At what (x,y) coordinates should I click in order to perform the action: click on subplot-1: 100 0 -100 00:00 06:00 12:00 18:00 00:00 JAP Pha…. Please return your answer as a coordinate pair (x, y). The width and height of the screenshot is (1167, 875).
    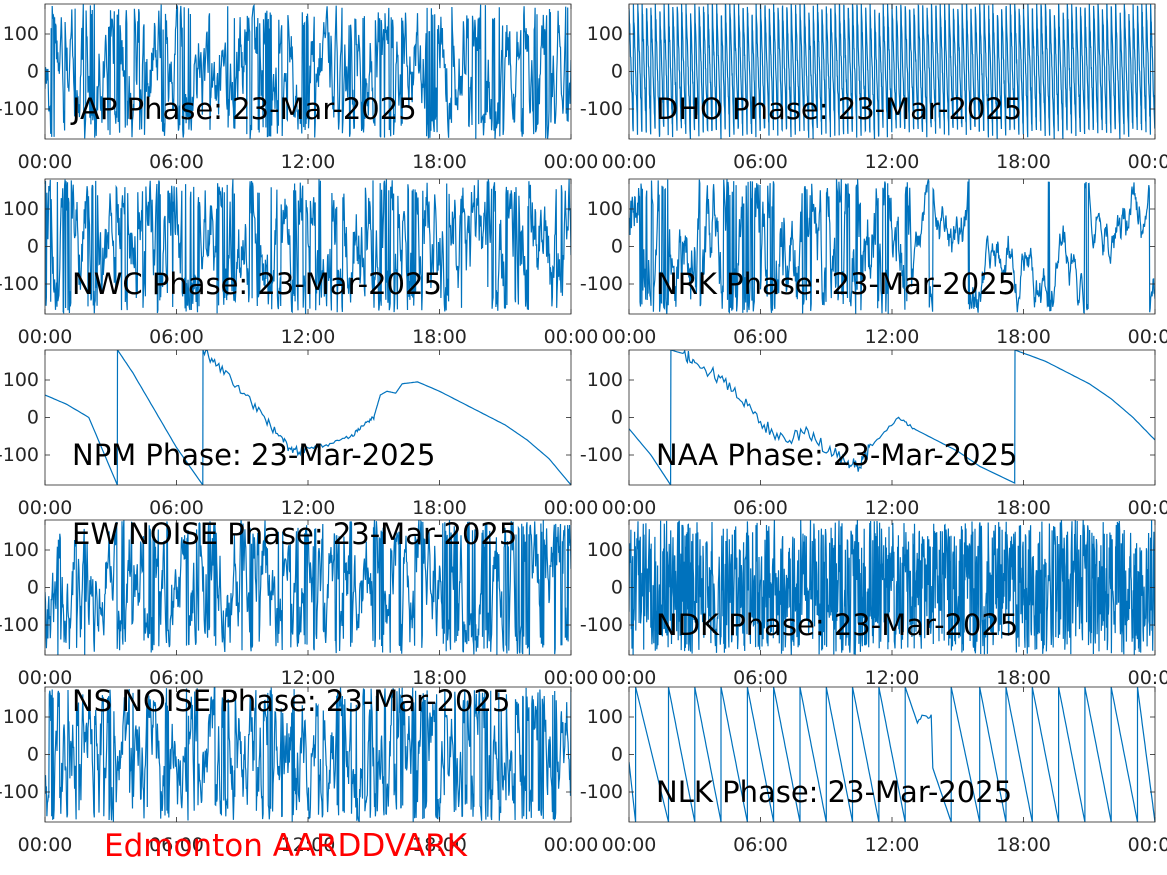
    Looking at the image, I should click on (299, 88).